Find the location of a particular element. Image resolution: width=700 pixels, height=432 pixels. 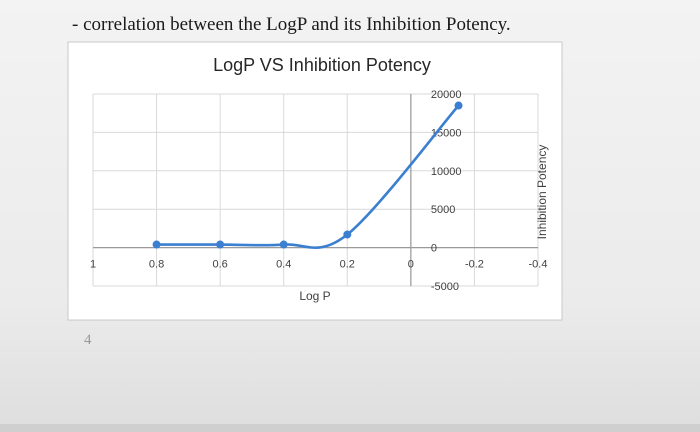

handwritten-mark: 4 is located at coordinates (88, 340).